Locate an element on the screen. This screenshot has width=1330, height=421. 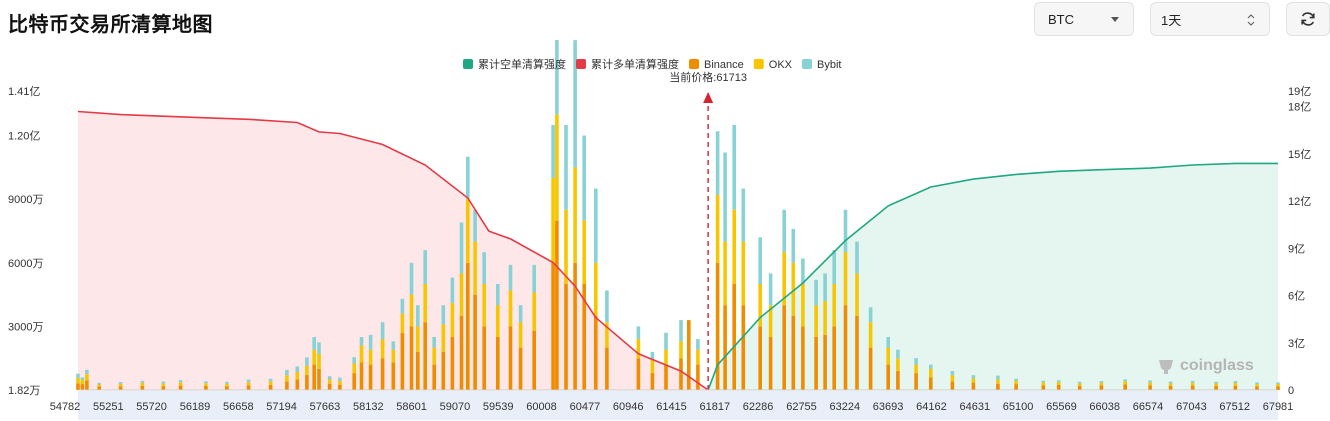
x-tick-label: 61415 is located at coordinates (671, 407).